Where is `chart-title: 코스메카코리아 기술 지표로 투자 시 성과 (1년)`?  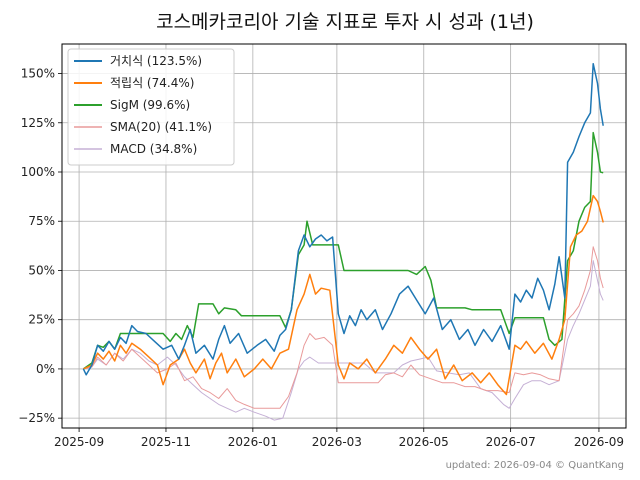 chart-title: 코스메카코리아 기술 지표로 투자 시 성과 (1년) is located at coordinates (345, 22).